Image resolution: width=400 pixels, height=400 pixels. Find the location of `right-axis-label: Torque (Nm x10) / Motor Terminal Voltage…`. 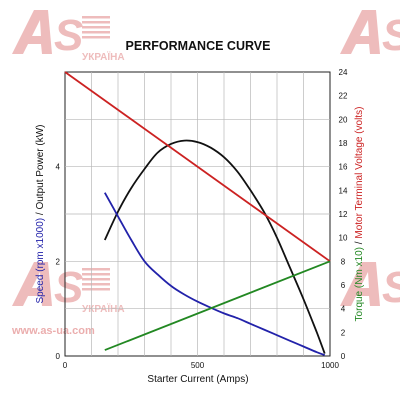

right-axis-label: Torque (Nm x10) / Motor Terminal Voltage… is located at coordinates (359, 214).